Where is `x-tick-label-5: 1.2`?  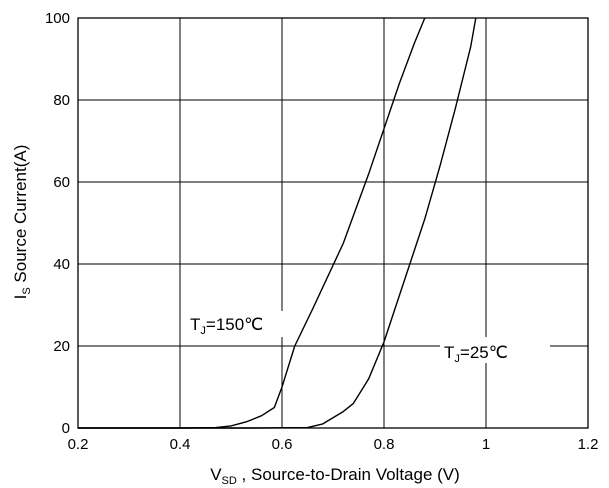 x-tick-label-5: 1.2 is located at coordinates (588, 444).